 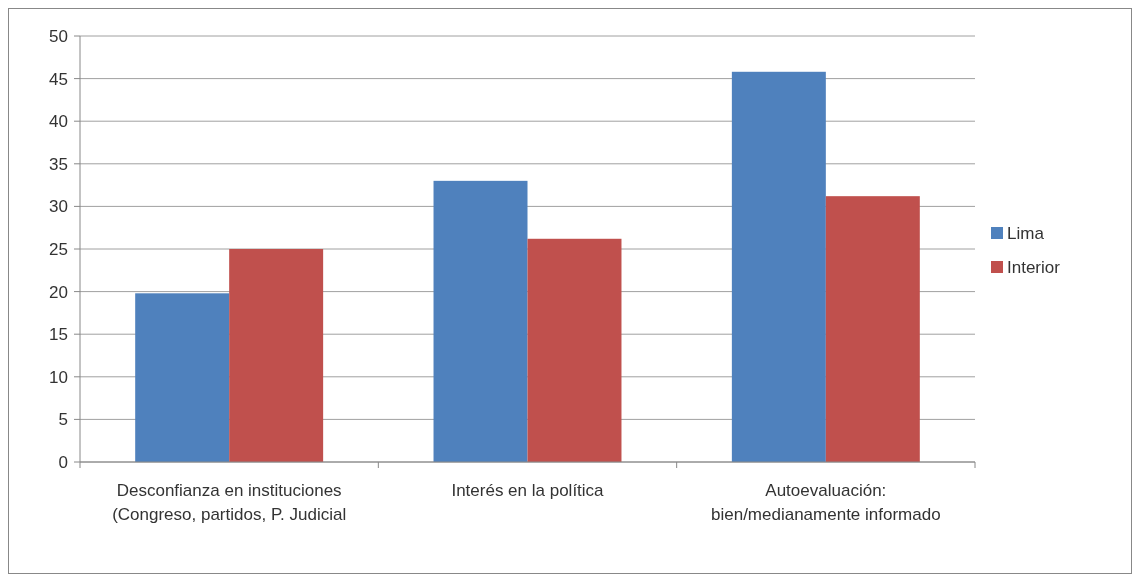 What do you see at coordinates (63, 462) in the screenshot?
I see `y-tick-label: 0` at bounding box center [63, 462].